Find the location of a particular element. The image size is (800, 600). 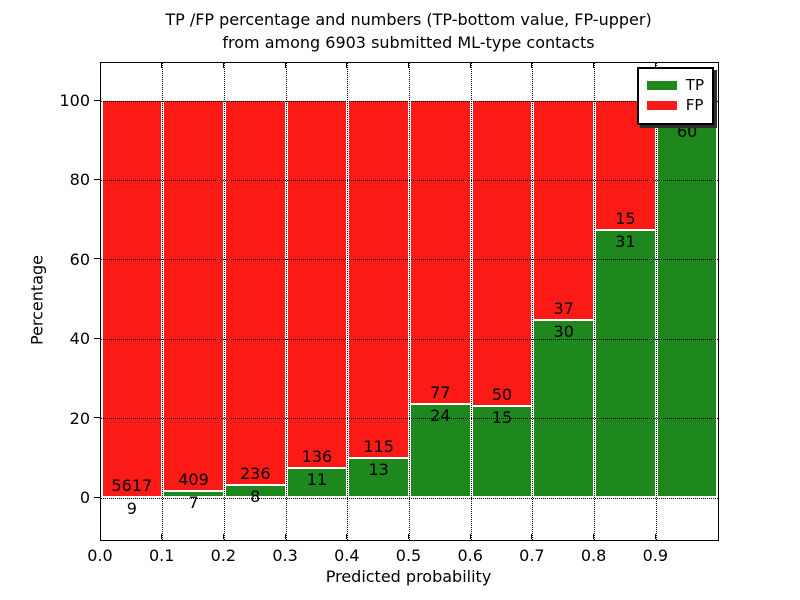

fp-swatch-icon is located at coordinates (661, 105).